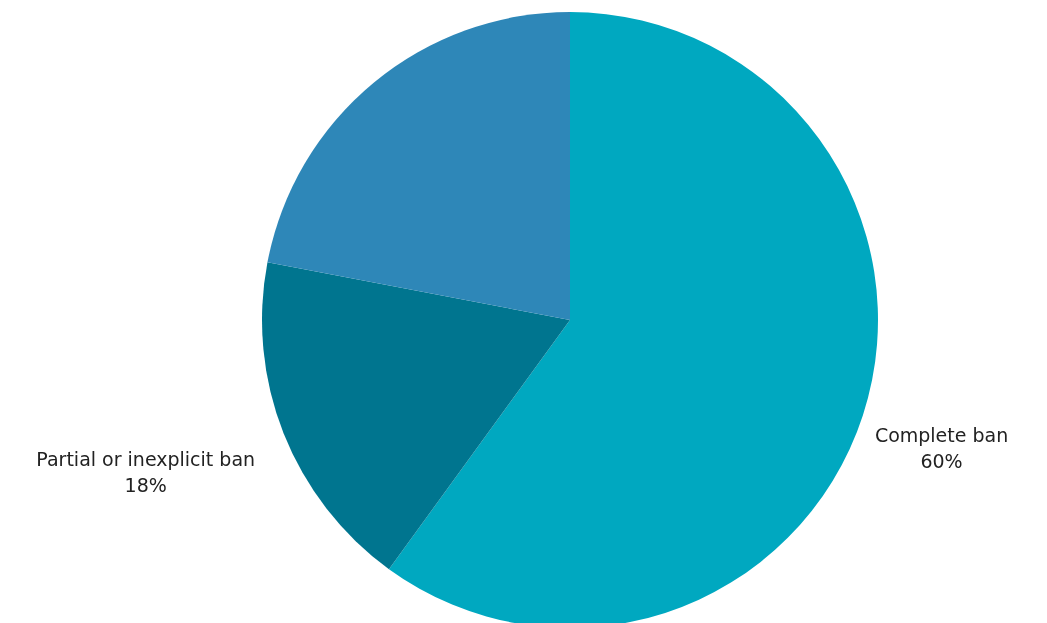 The width and height of the screenshot is (1047, 623). I want to click on slice-label: Complete ban, so click(941, 434).